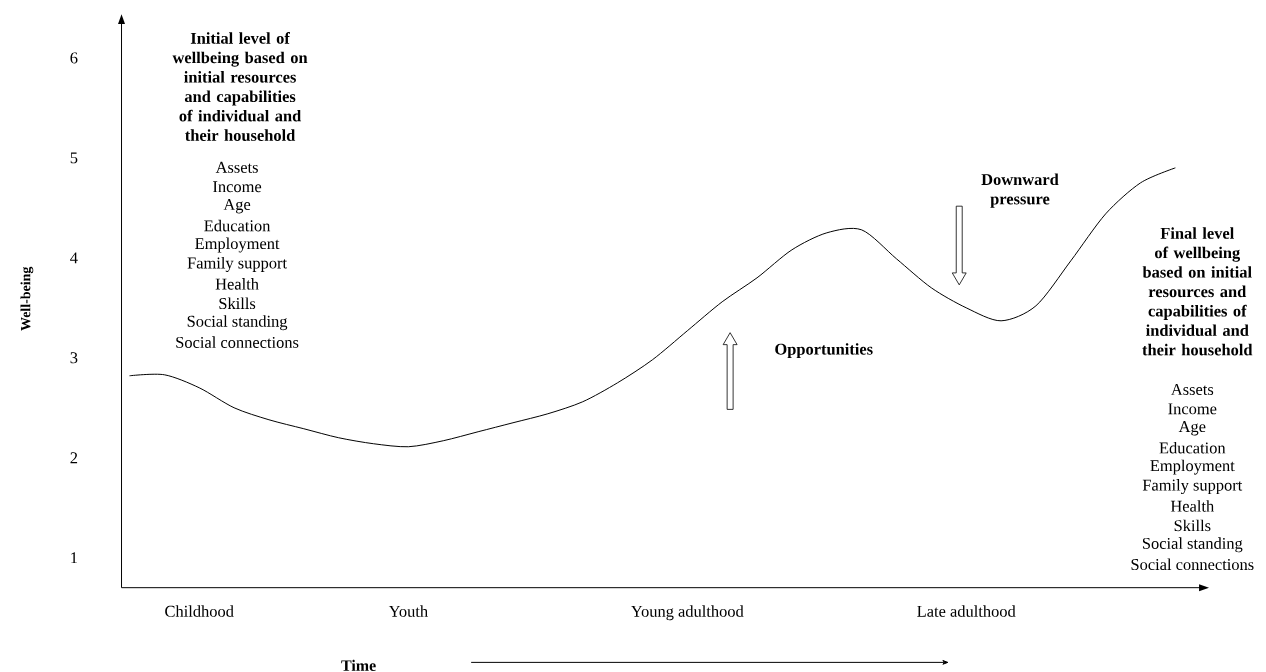  I want to click on y-tick-label: 6, so click(74, 58).